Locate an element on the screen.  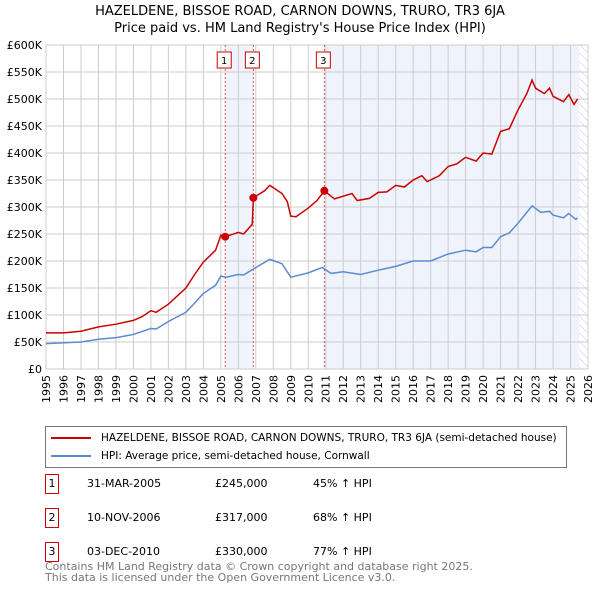
x-tick-label: 2009 is located at coordinates (291, 389).